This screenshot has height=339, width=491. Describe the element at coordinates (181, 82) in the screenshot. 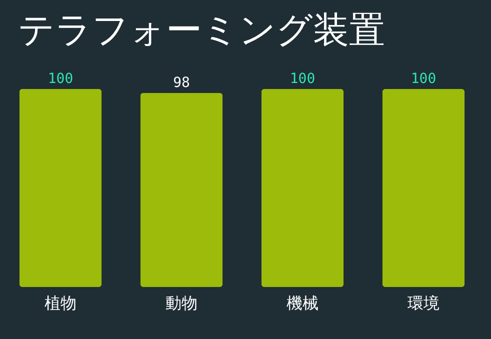

I see `data-label: 98` at that location.